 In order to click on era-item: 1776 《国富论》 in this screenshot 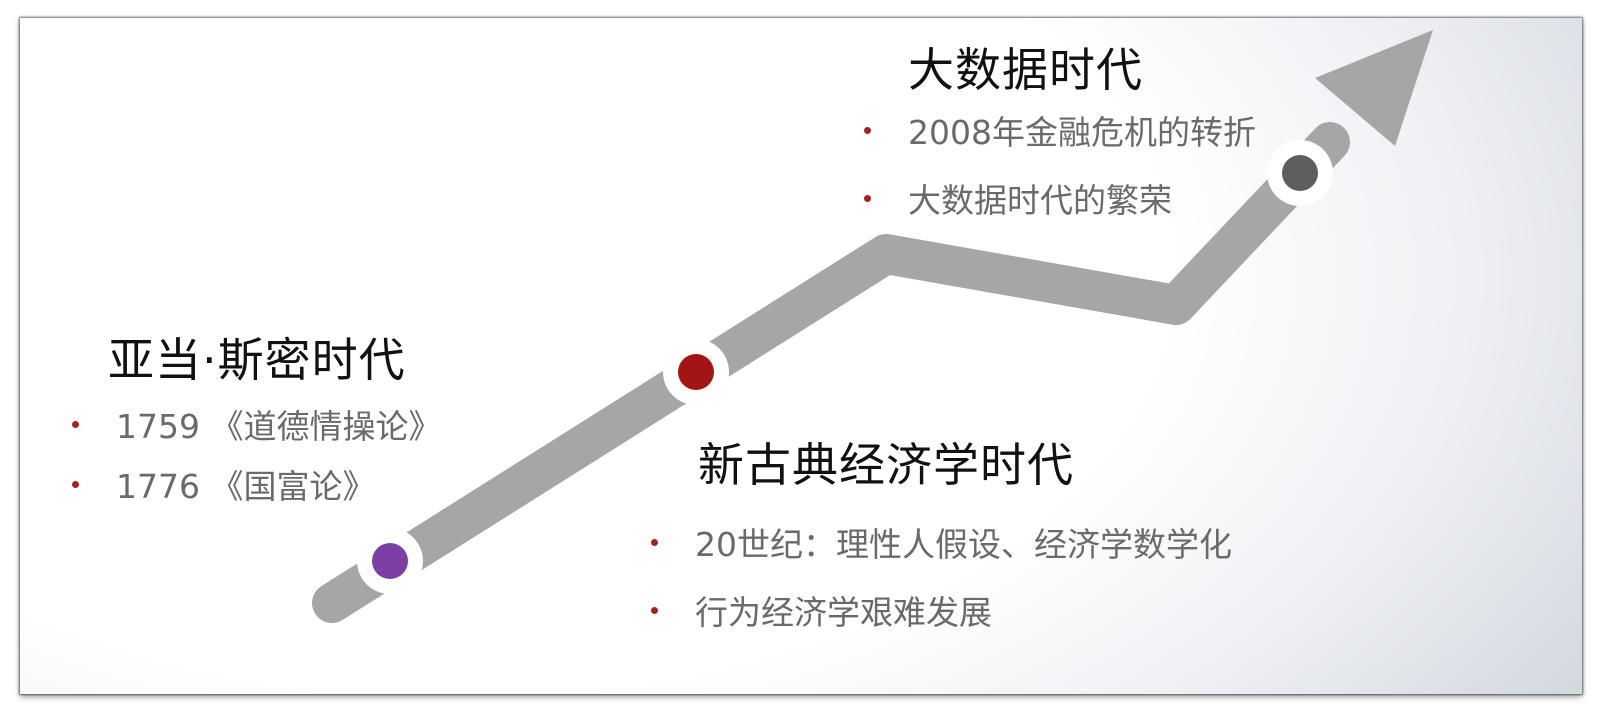, I will do `click(256, 484)`.